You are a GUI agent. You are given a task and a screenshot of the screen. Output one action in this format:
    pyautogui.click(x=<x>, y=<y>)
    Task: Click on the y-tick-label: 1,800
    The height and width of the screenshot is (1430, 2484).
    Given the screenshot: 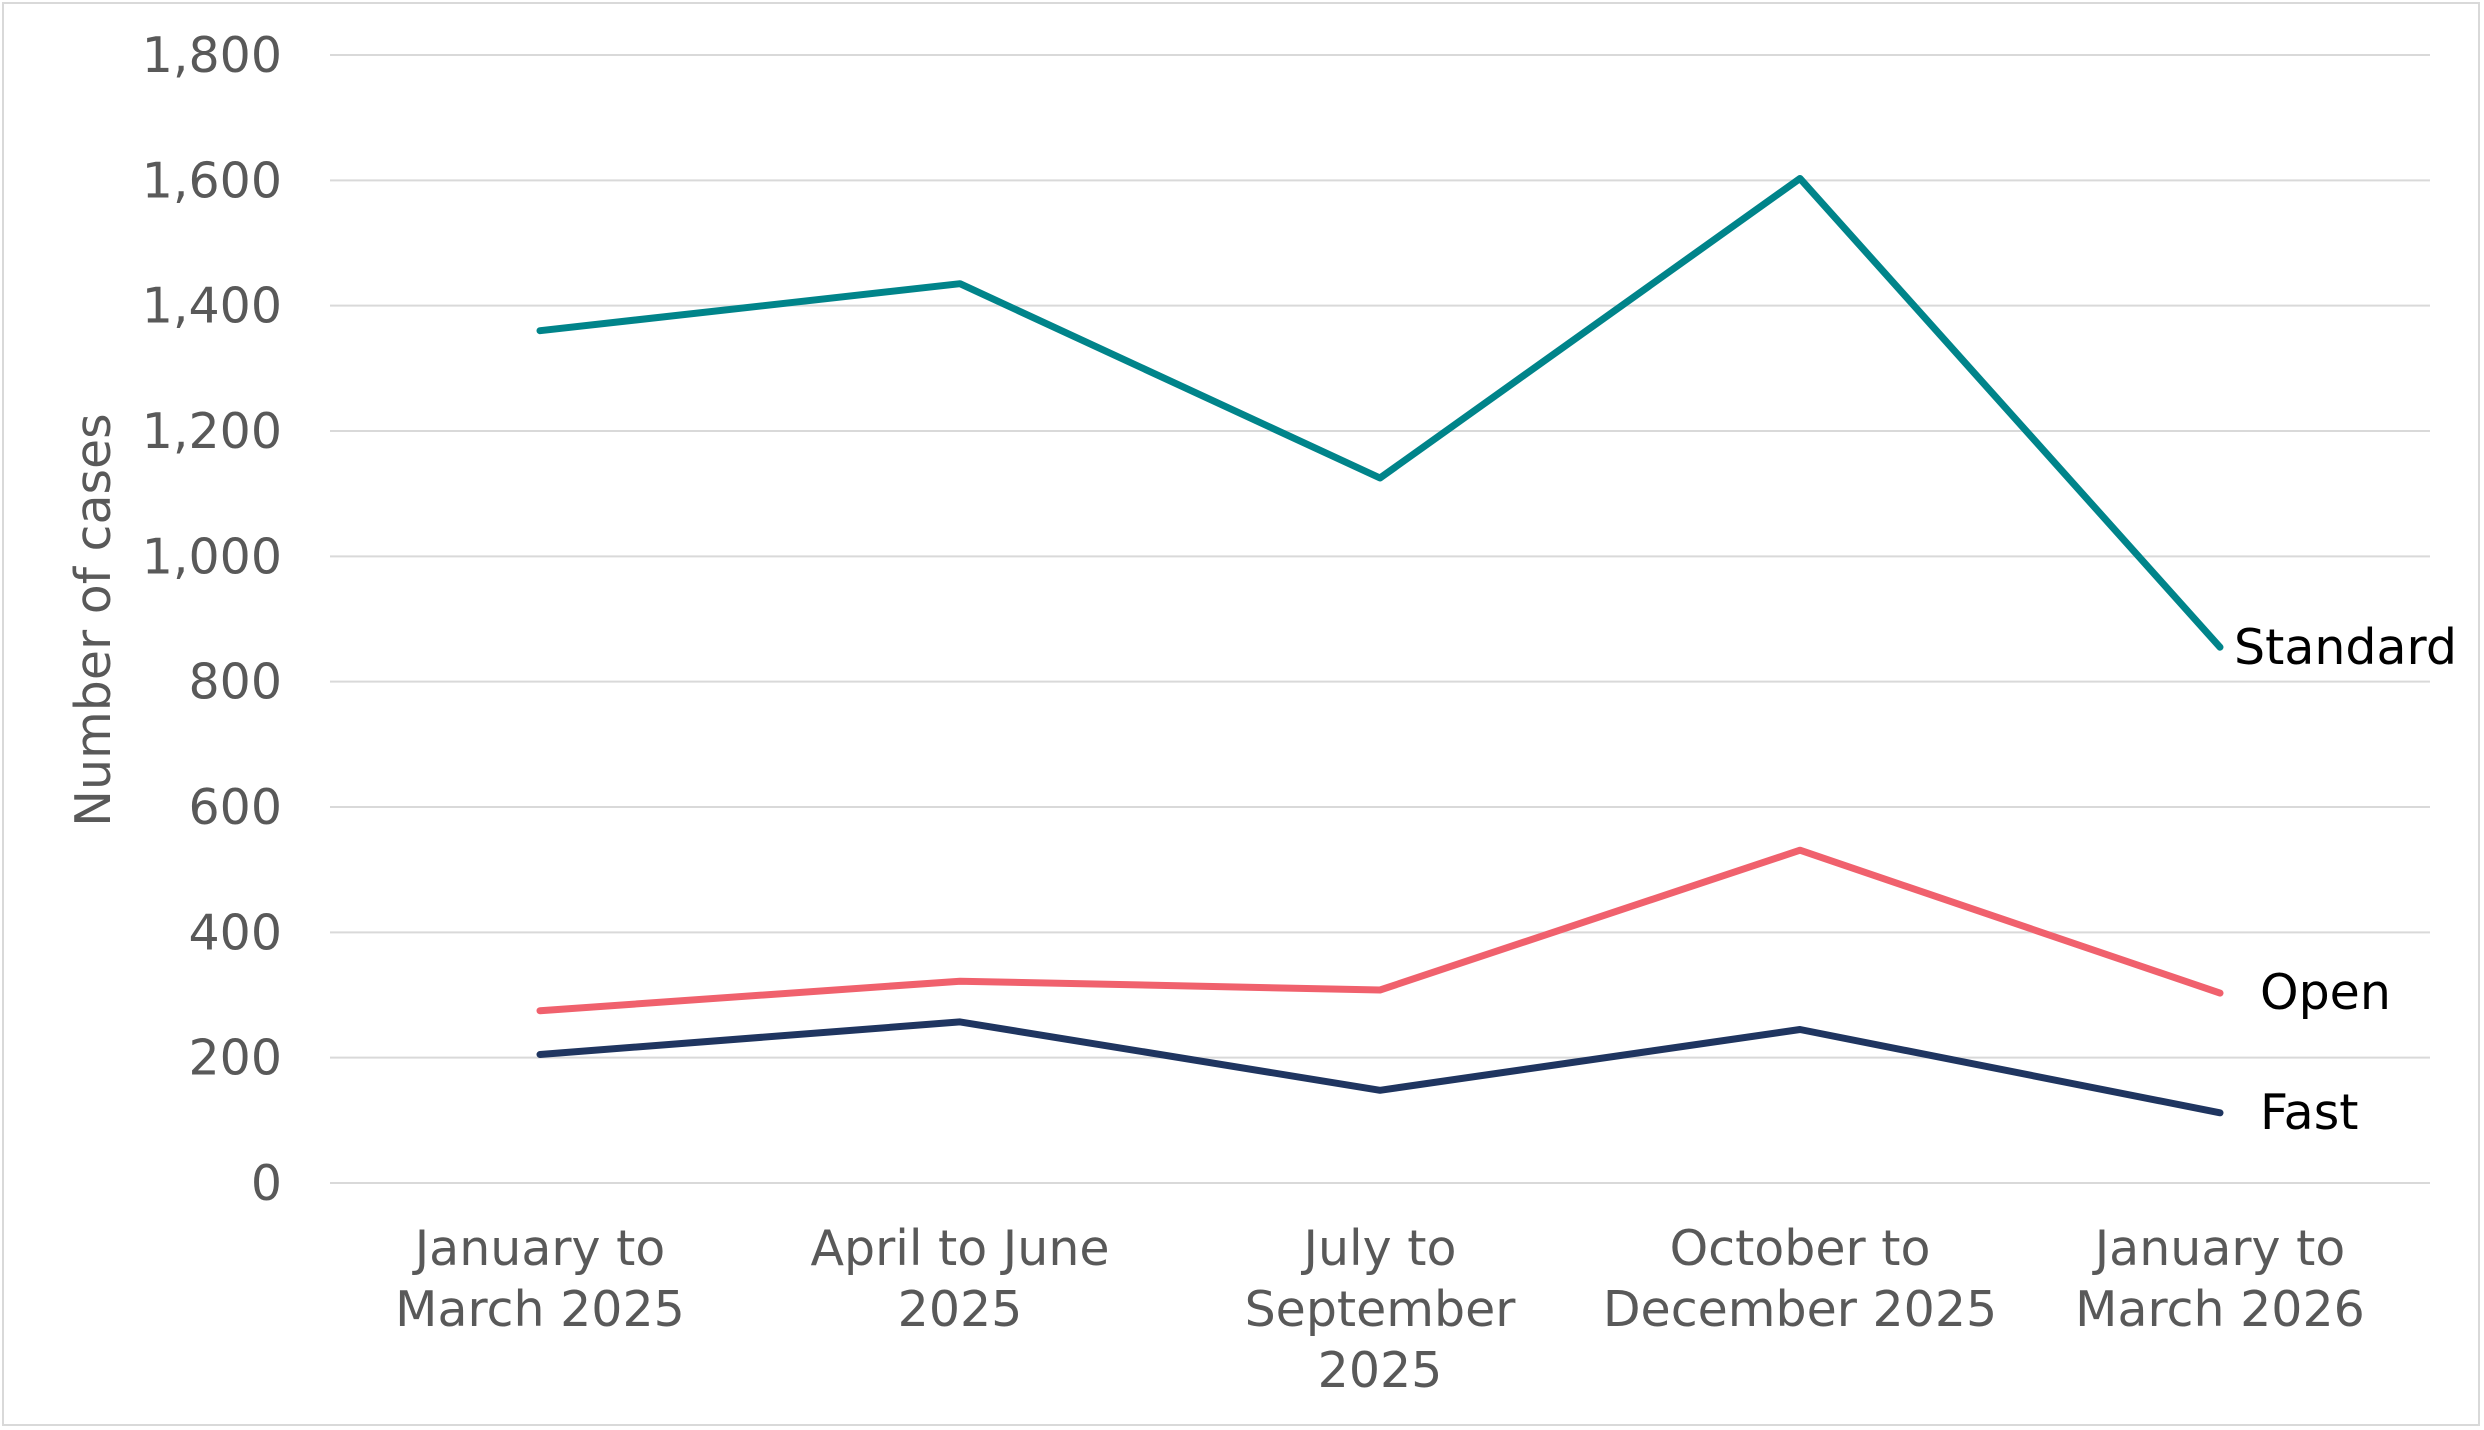 What is the action you would take?
    pyautogui.click(x=212, y=55)
    